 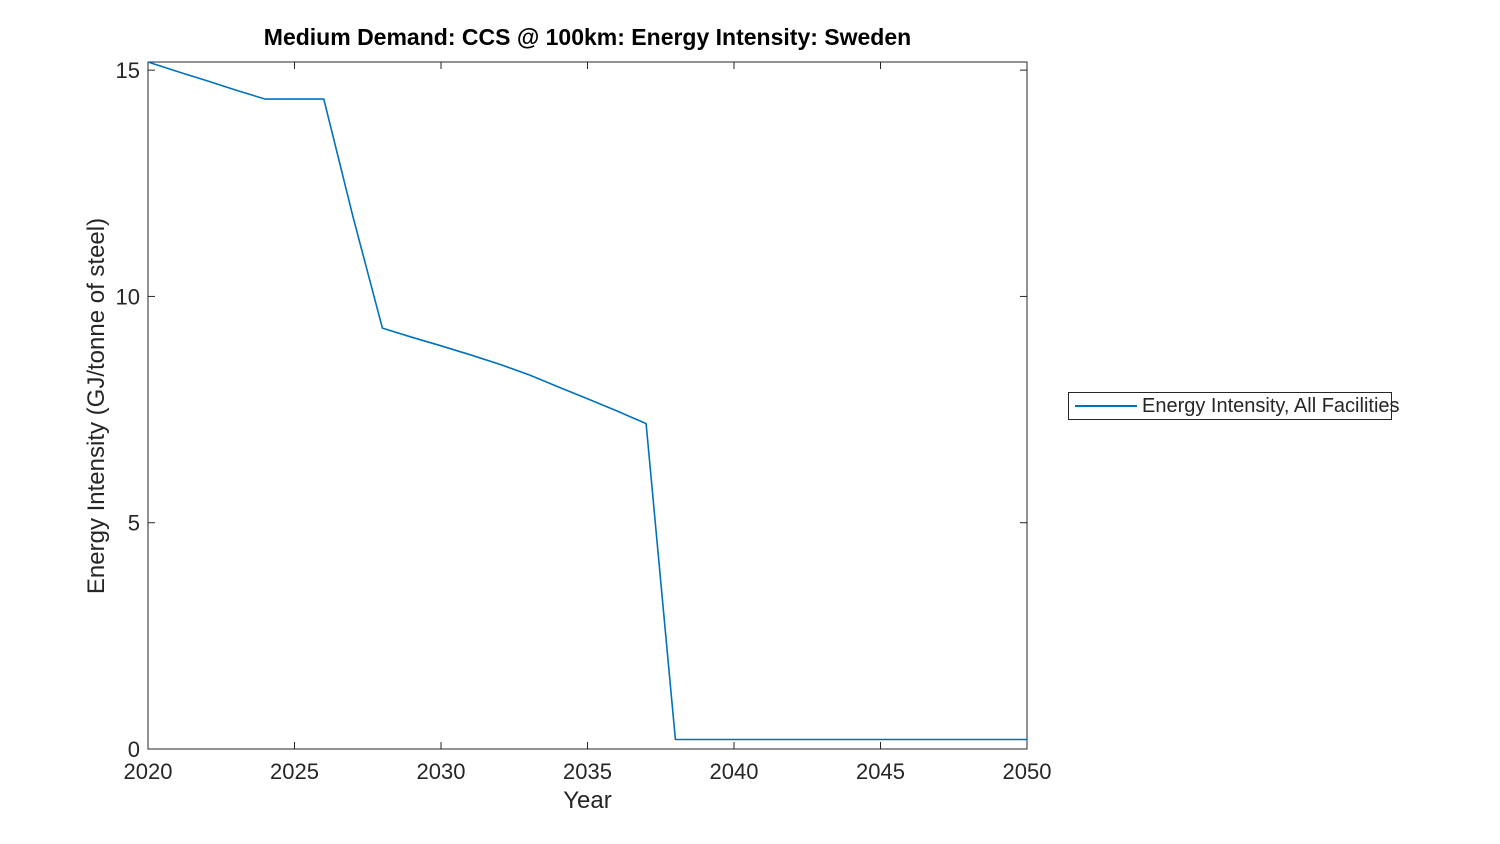 What do you see at coordinates (134, 749) in the screenshot?
I see `y-tick-label: 0` at bounding box center [134, 749].